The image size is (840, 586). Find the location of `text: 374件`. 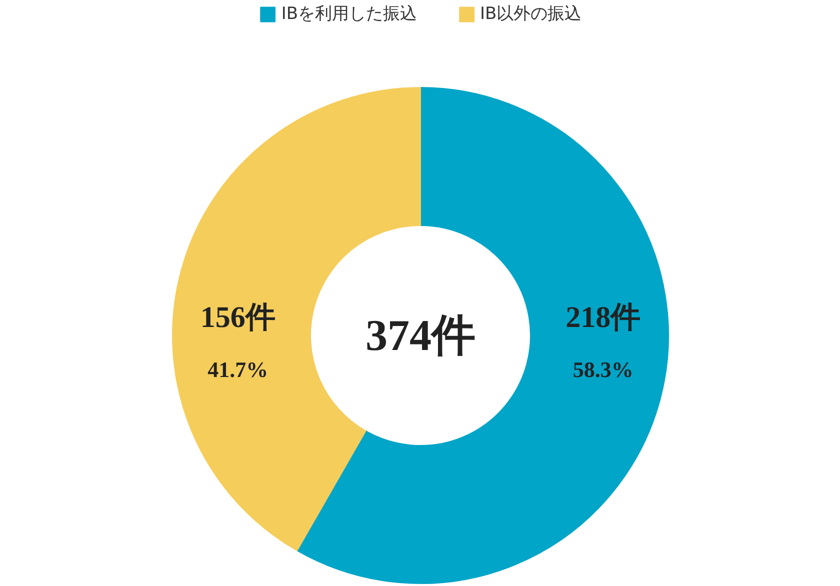

text: 374件 is located at coordinates (421, 335).